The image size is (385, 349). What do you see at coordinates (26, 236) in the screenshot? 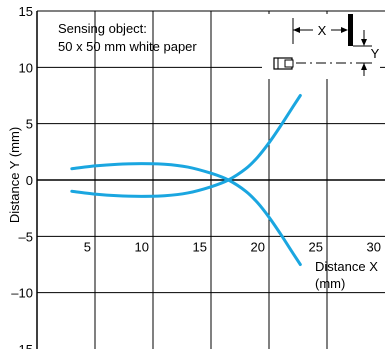
I see `y-tick-label-4: –5` at bounding box center [26, 236].